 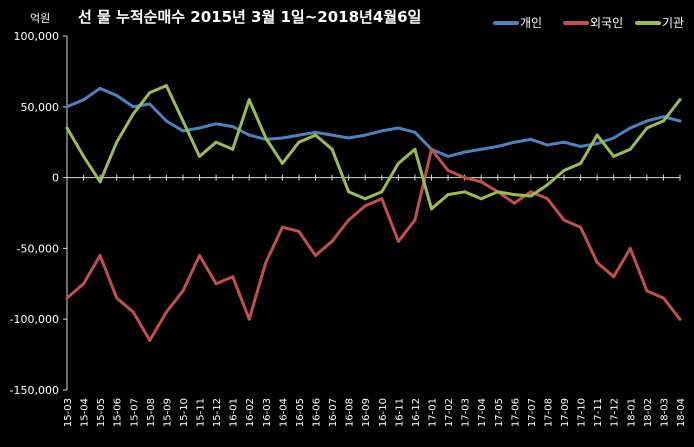 I want to click on x-tick-label: 15-08, so click(x=151, y=412).